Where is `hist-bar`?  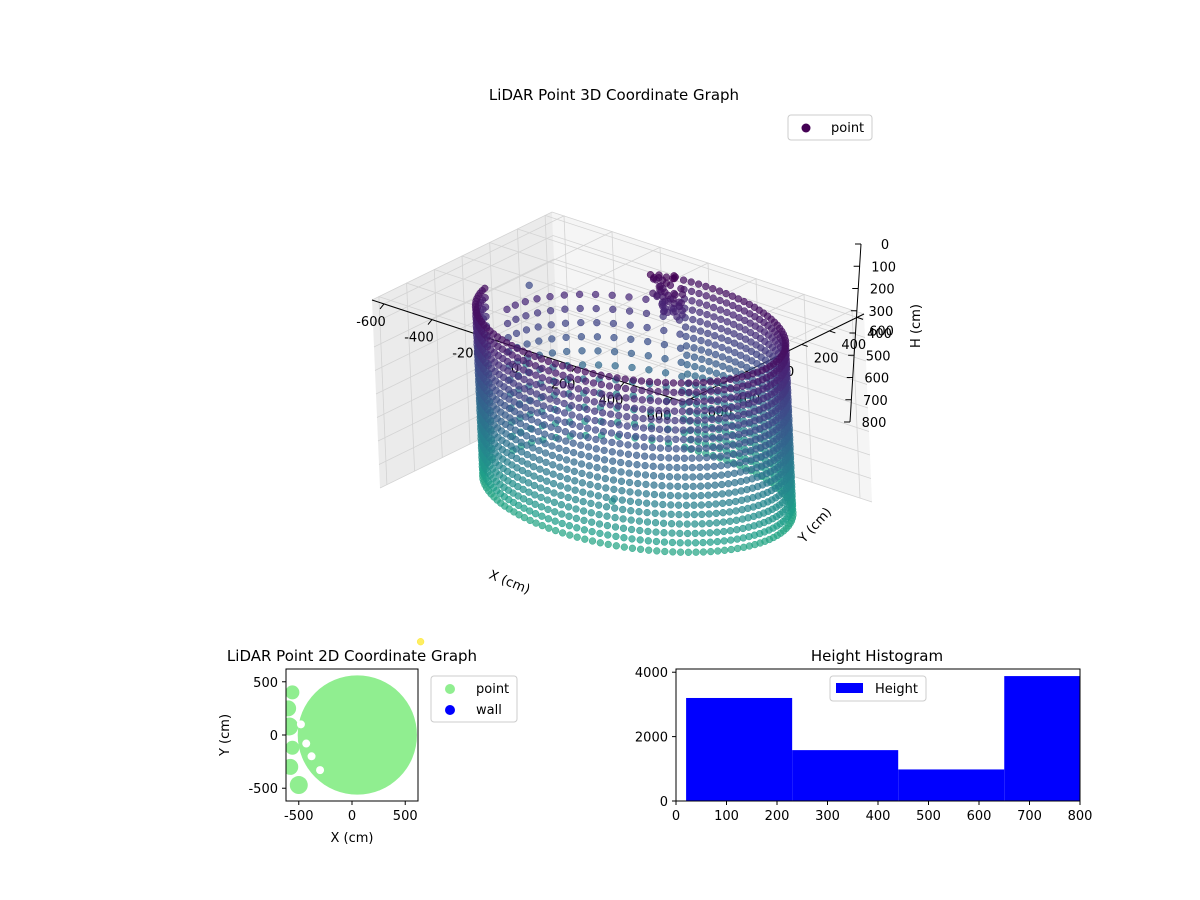 hist-bar is located at coordinates (739, 749).